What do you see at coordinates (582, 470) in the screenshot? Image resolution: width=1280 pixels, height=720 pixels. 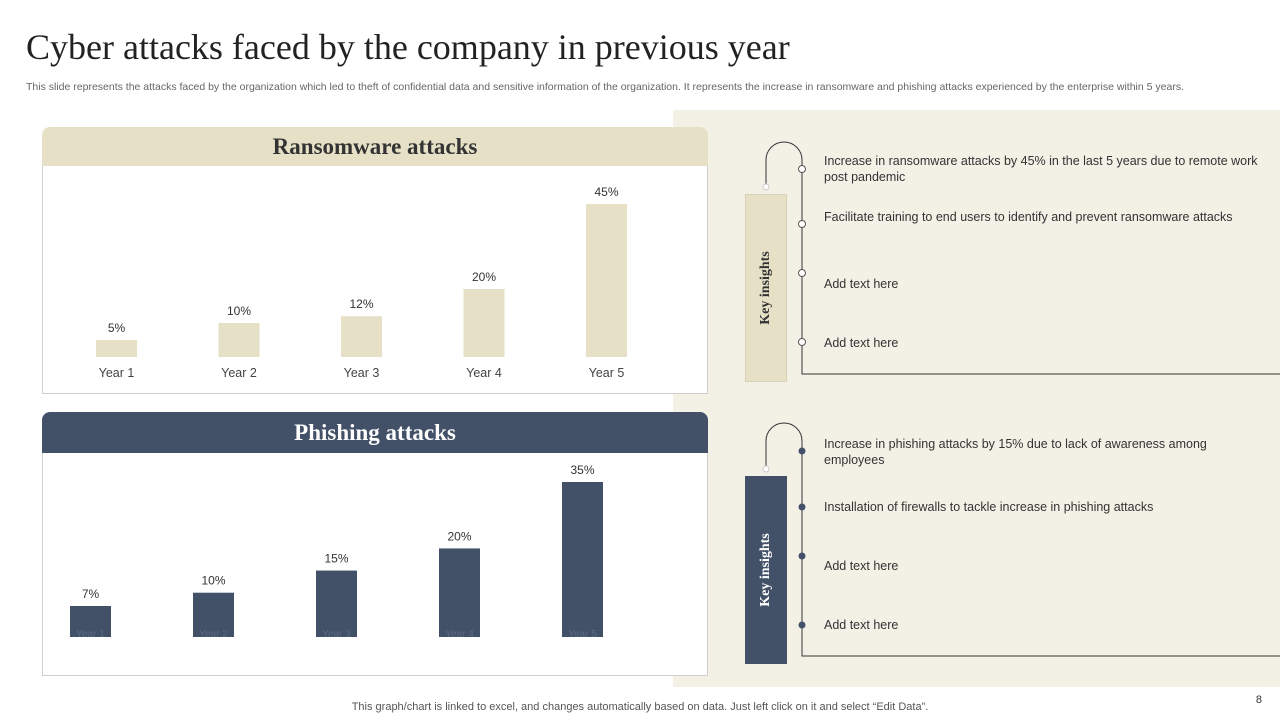 I see `phishing-data-label-5: 35%` at bounding box center [582, 470].